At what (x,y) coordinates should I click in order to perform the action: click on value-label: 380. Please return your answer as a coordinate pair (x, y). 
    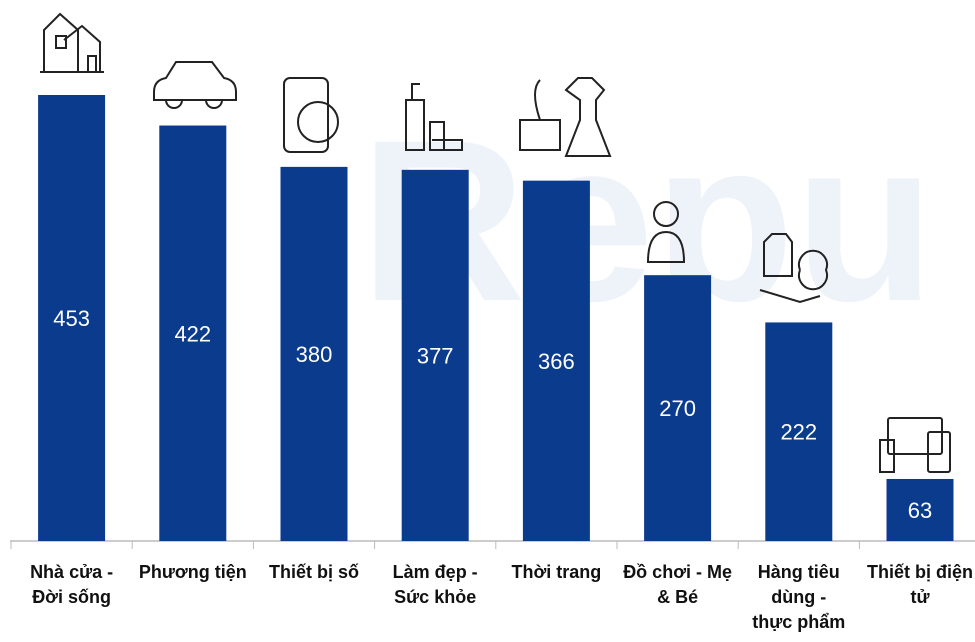
    Looking at the image, I should click on (314, 354).